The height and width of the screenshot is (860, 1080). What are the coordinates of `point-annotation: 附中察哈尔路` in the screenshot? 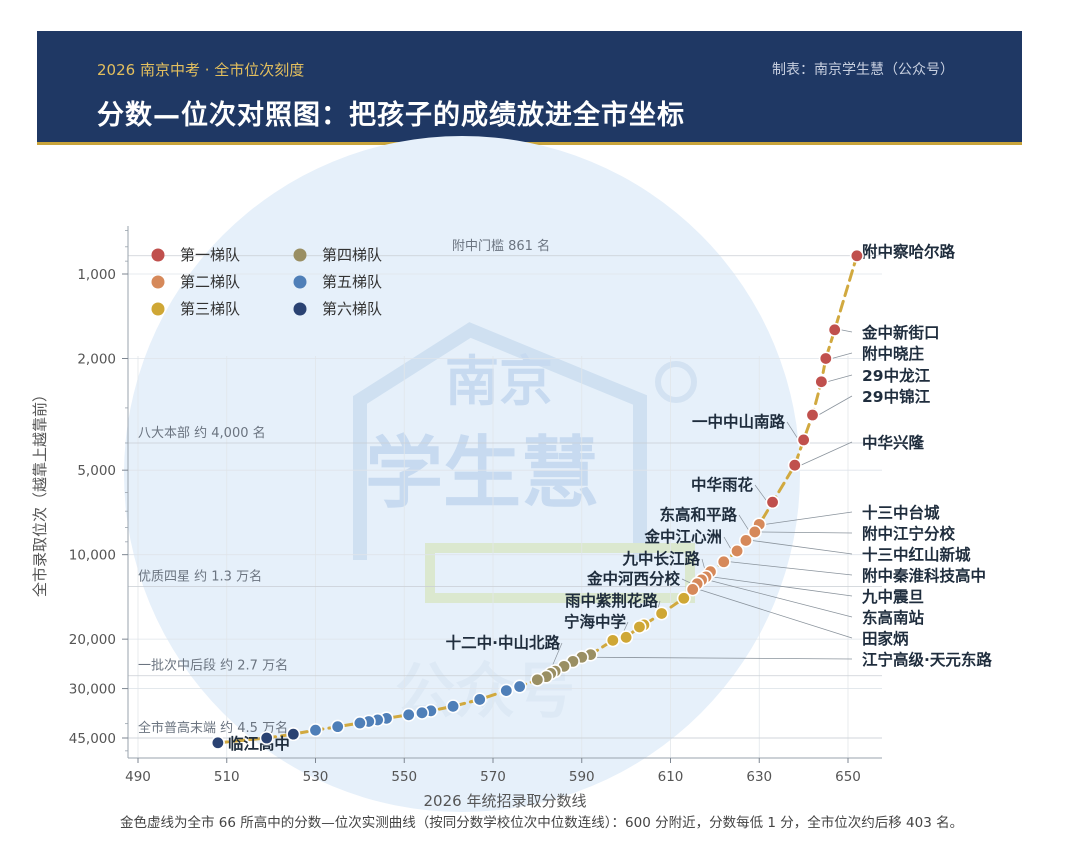 It's located at (909, 251).